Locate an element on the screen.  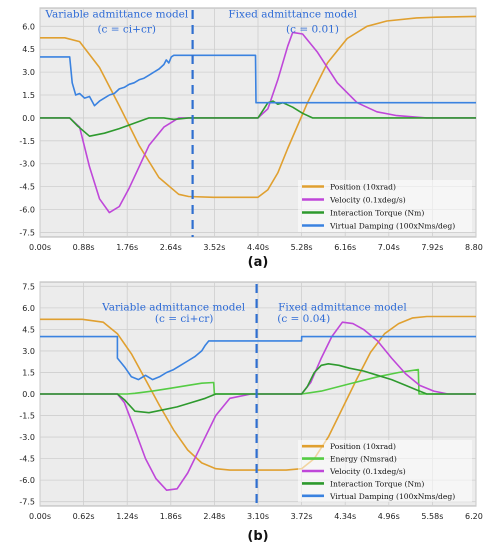
x-tick-label: 6.20s is located at coordinates (474, 516).